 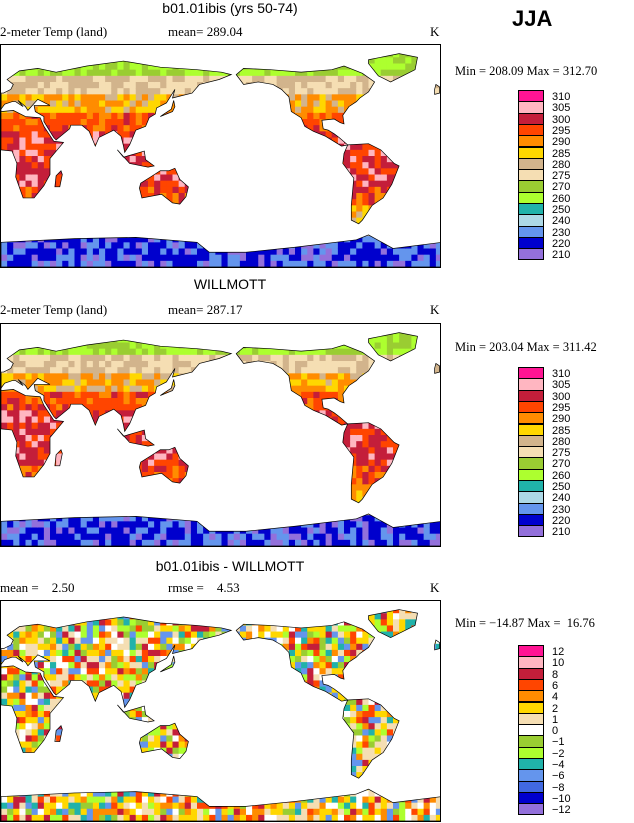 What do you see at coordinates (555, 674) in the screenshot?
I see `legend-label: 8` at bounding box center [555, 674].